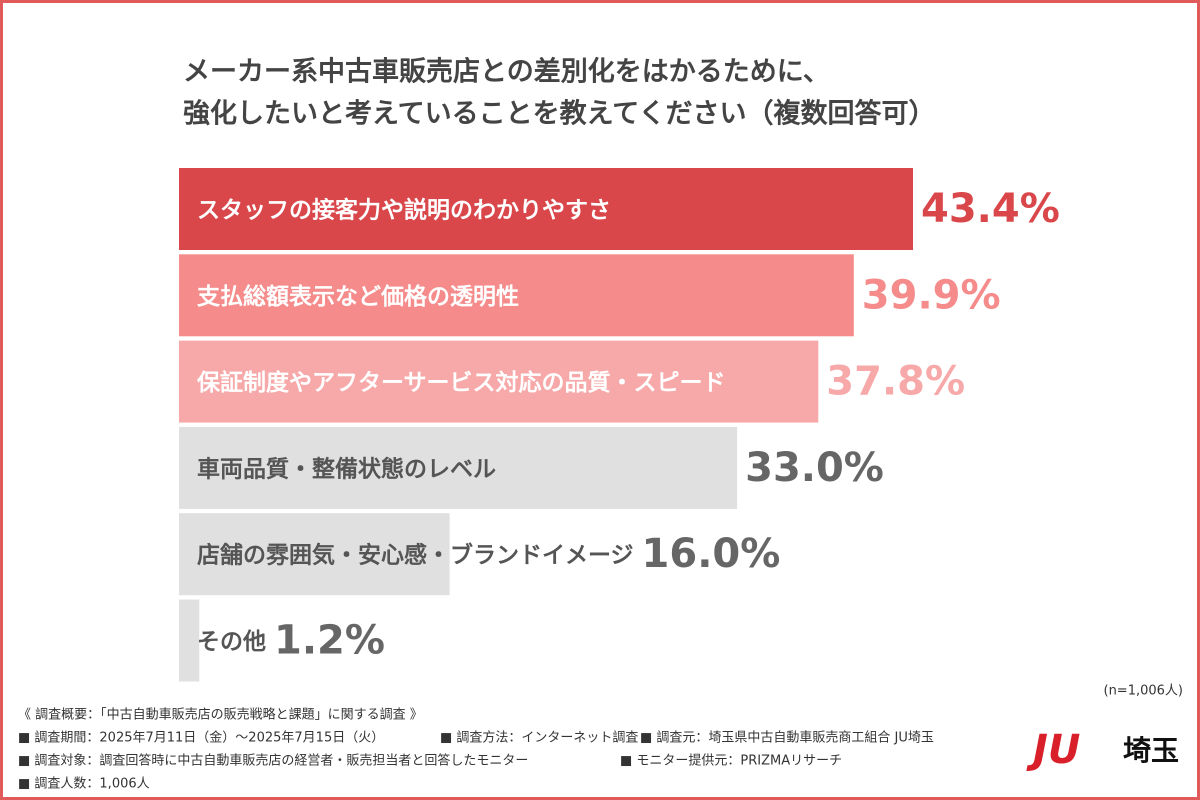  What do you see at coordinates (539, 738) in the screenshot?
I see `note-item: ■ 調査方法：インターネット調査` at bounding box center [539, 738].